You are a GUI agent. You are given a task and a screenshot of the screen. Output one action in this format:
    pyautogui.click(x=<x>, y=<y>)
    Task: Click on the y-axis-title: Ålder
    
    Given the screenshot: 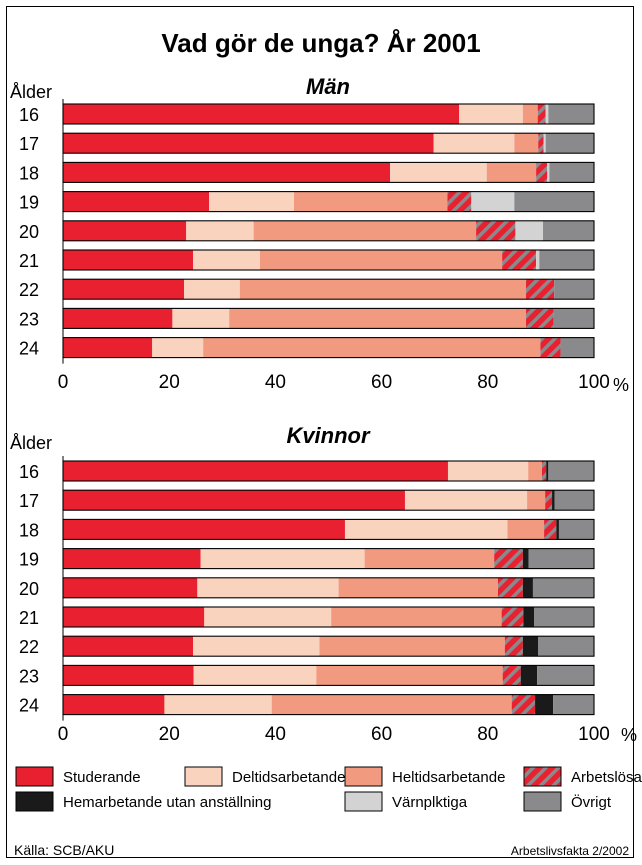 What is the action you would take?
    pyautogui.click(x=31, y=92)
    